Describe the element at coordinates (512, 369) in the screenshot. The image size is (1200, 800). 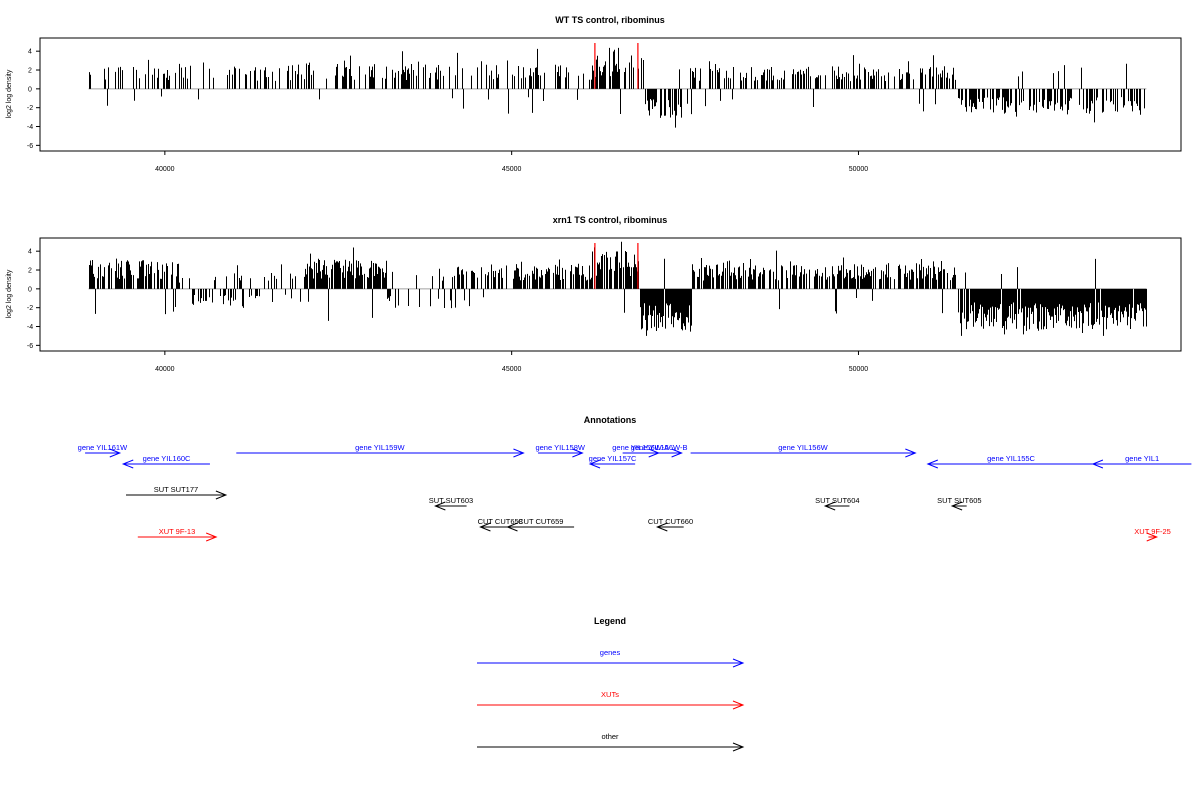
I see `xrn1-x-tick-label: 45000` at that location.